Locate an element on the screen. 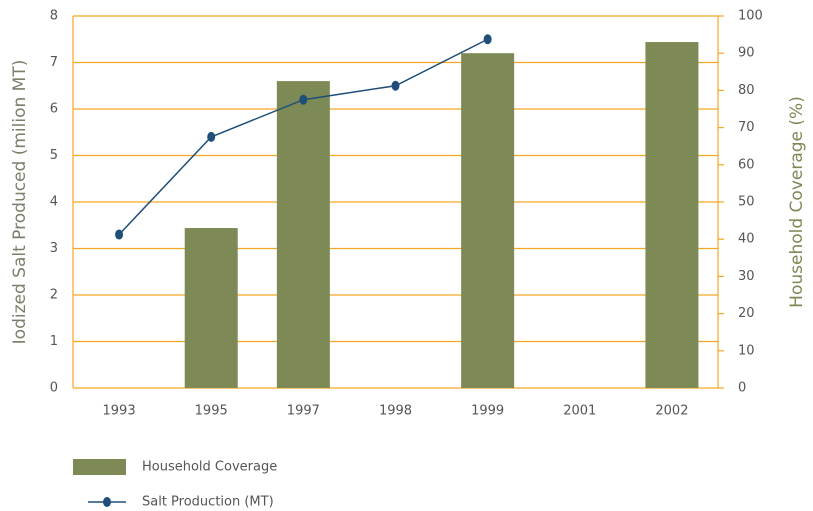 This screenshot has height=511, width=813. y-tick-label: 4 is located at coordinates (54, 202).